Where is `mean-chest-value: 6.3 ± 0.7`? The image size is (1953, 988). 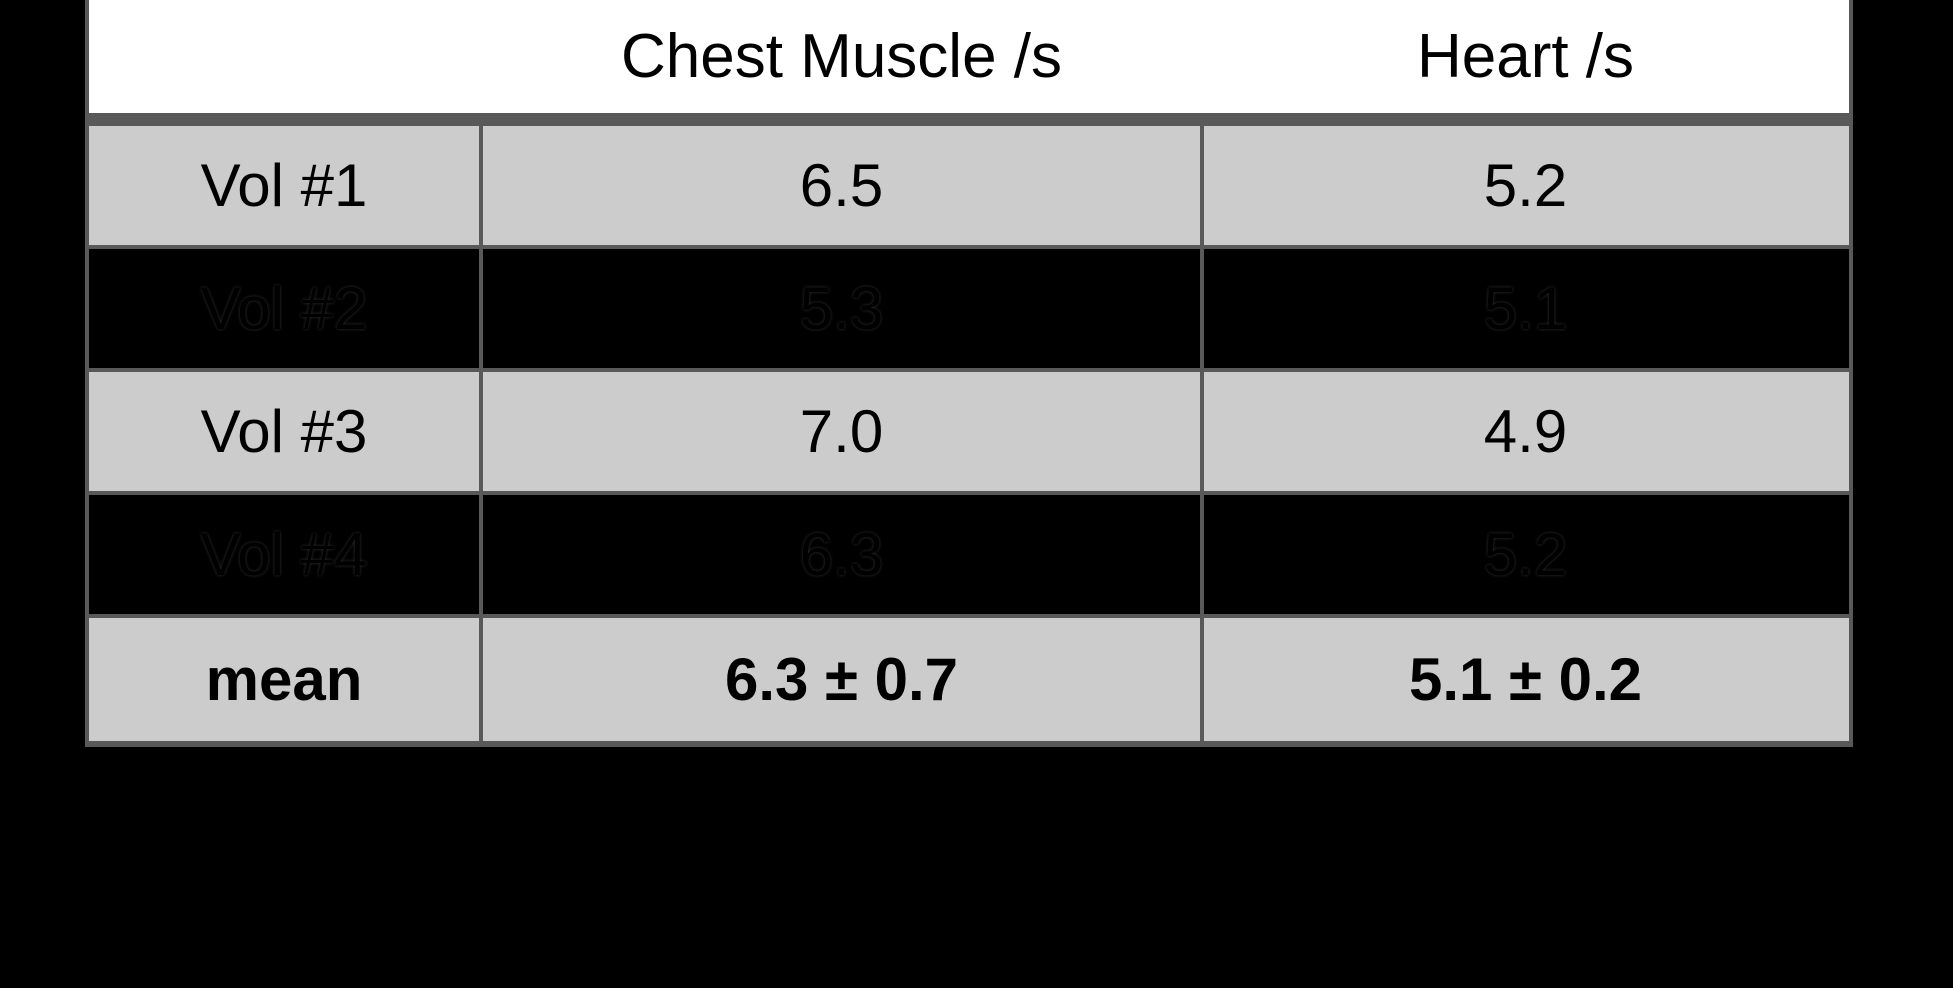 mean-chest-value: 6.3 ± 0.7 is located at coordinates (843, 679).